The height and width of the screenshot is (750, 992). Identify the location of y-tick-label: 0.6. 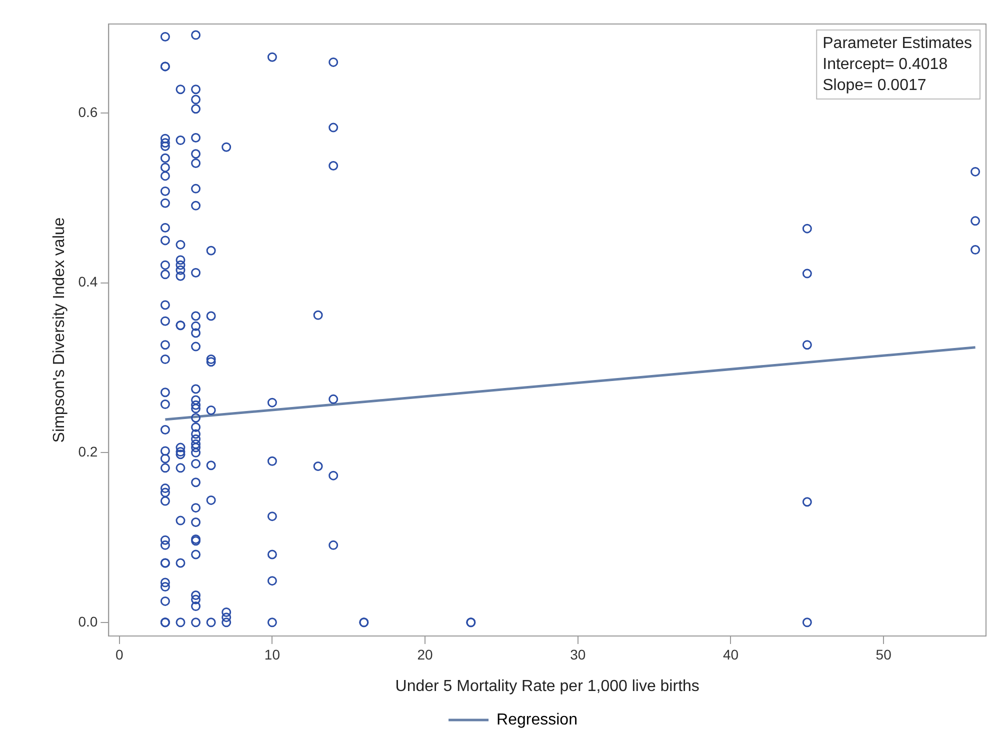
(88, 112).